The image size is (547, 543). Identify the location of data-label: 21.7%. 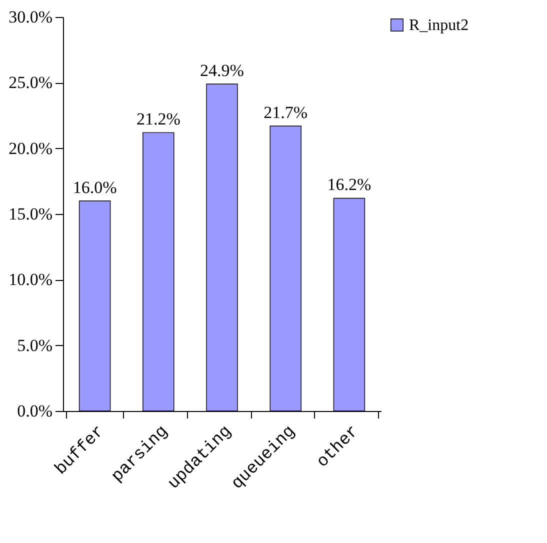
(286, 112).